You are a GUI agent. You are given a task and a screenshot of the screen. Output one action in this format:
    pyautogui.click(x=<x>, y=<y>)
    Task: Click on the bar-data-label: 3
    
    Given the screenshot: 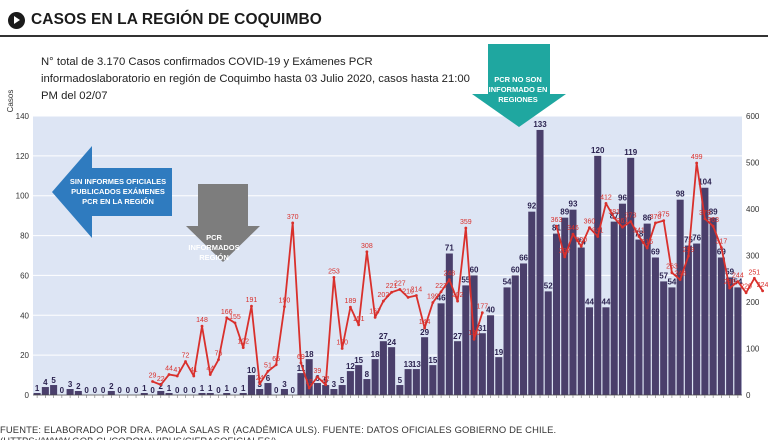 What is the action you would take?
    pyautogui.click(x=284, y=384)
    